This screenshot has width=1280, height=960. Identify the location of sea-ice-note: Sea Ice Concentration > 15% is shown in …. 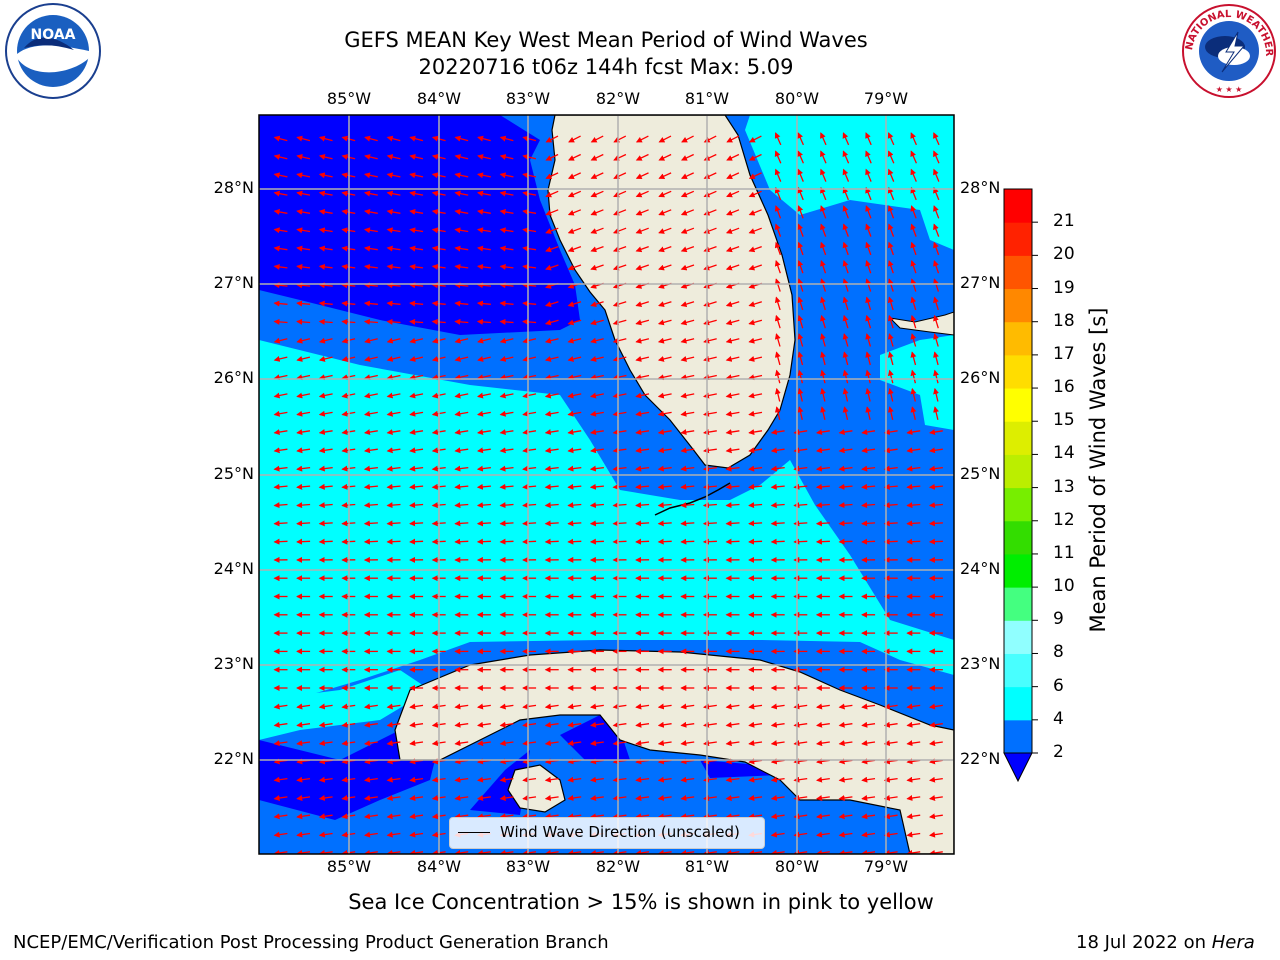
(641, 902).